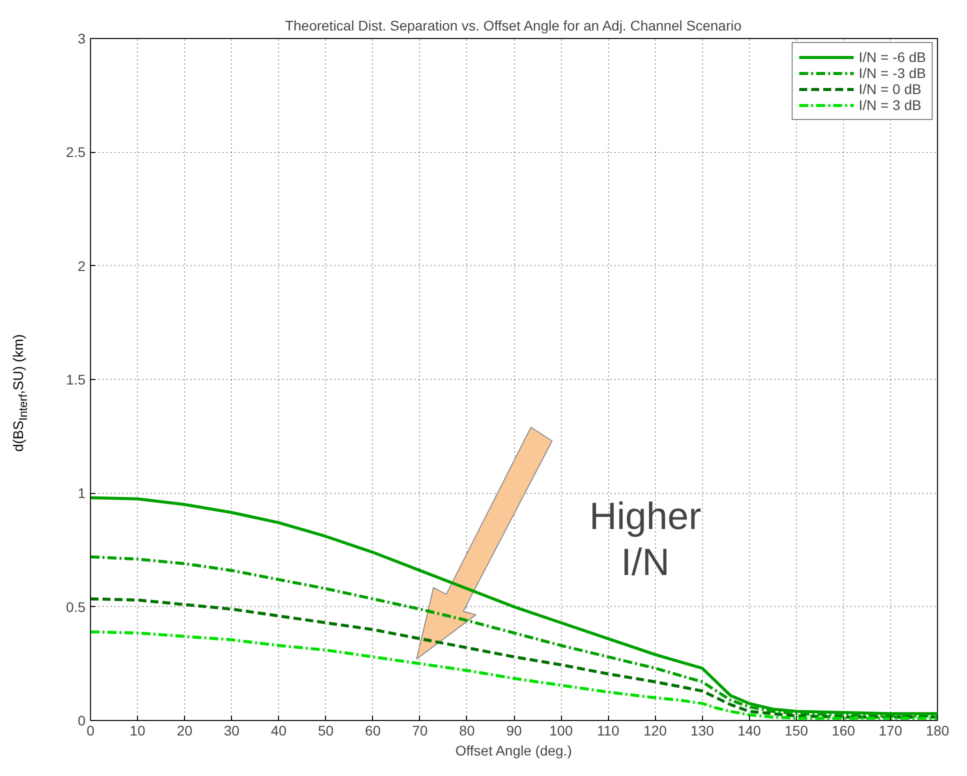  What do you see at coordinates (796, 730) in the screenshot?
I see `x-tick-label: 150` at bounding box center [796, 730].